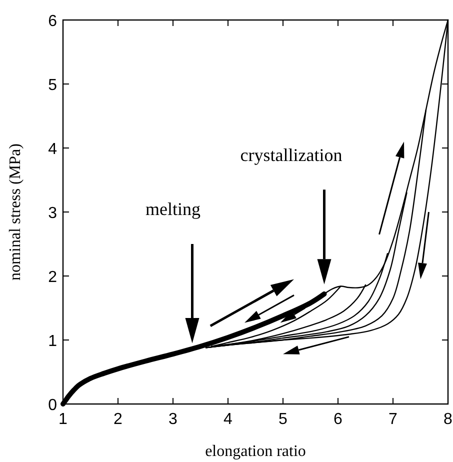 This screenshot has height=462, width=453. What do you see at coordinates (448, 419) in the screenshot?
I see `x-tick-label: 8` at bounding box center [448, 419].